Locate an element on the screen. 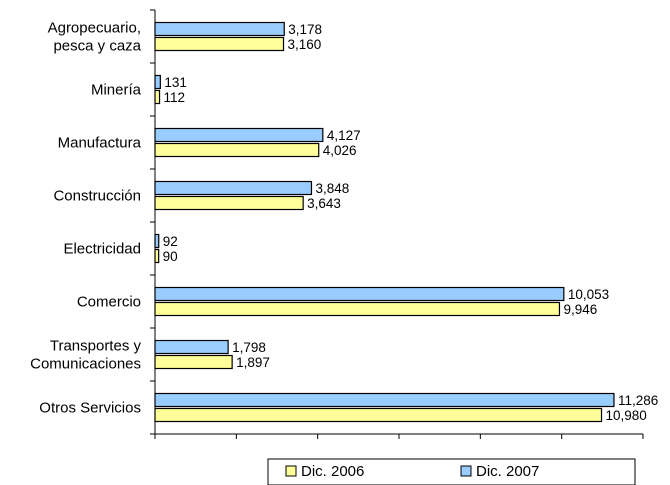 This screenshot has height=485, width=670. category-label: pesca y caza is located at coordinates (97, 46).